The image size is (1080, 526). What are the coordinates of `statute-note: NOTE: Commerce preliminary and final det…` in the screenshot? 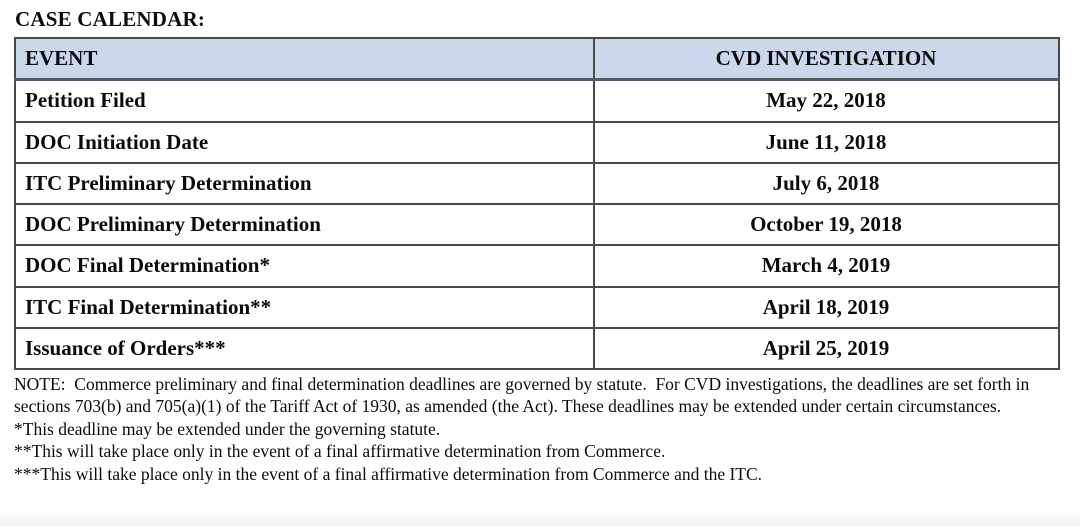 It's located at (524, 395).